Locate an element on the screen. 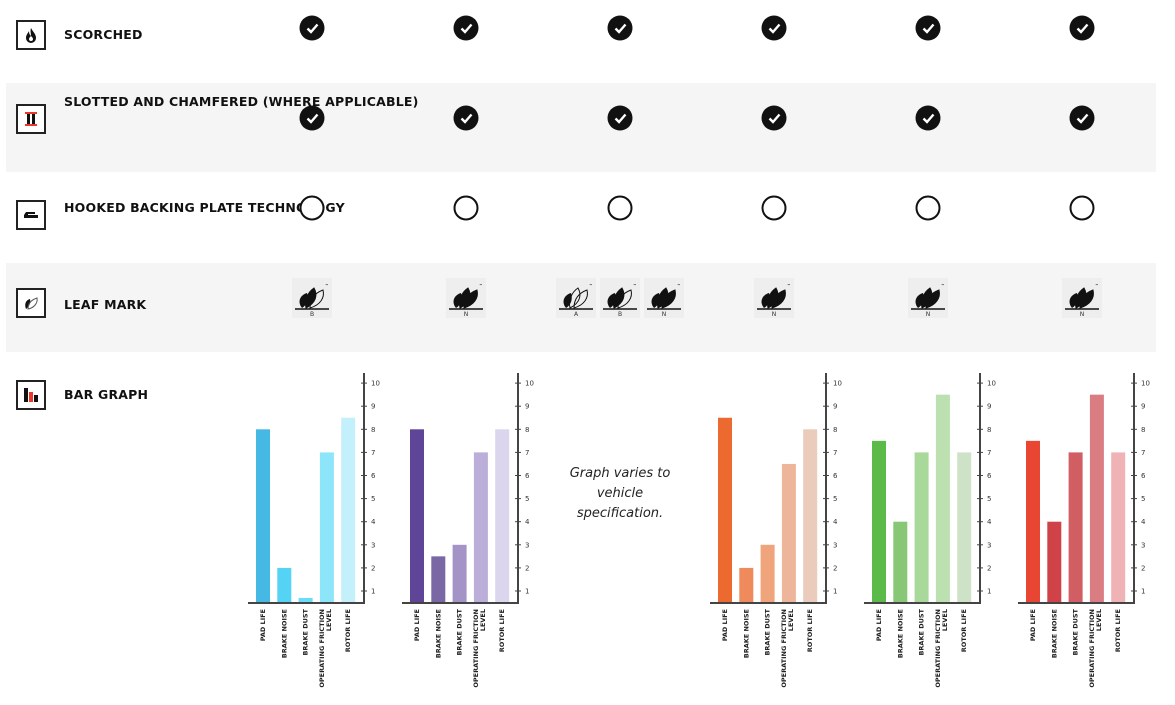  feature-cell: ™ A ™ B ™ N is located at coordinates (620, 298).